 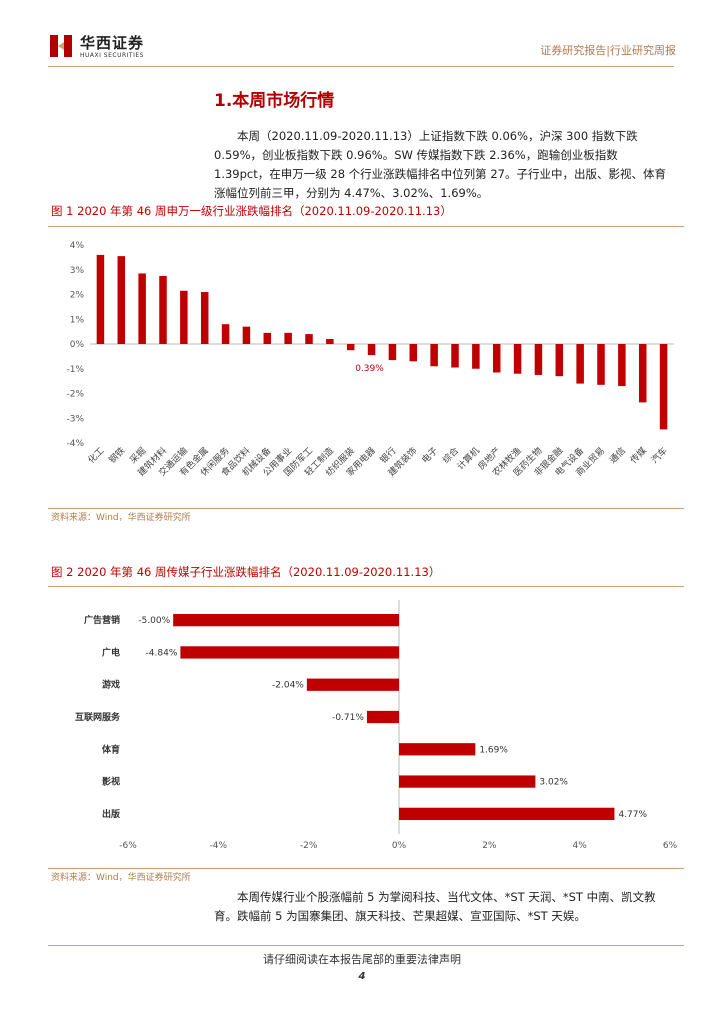 What do you see at coordinates (288, 686) in the screenshot?
I see `data-label: -2.04%` at bounding box center [288, 686].